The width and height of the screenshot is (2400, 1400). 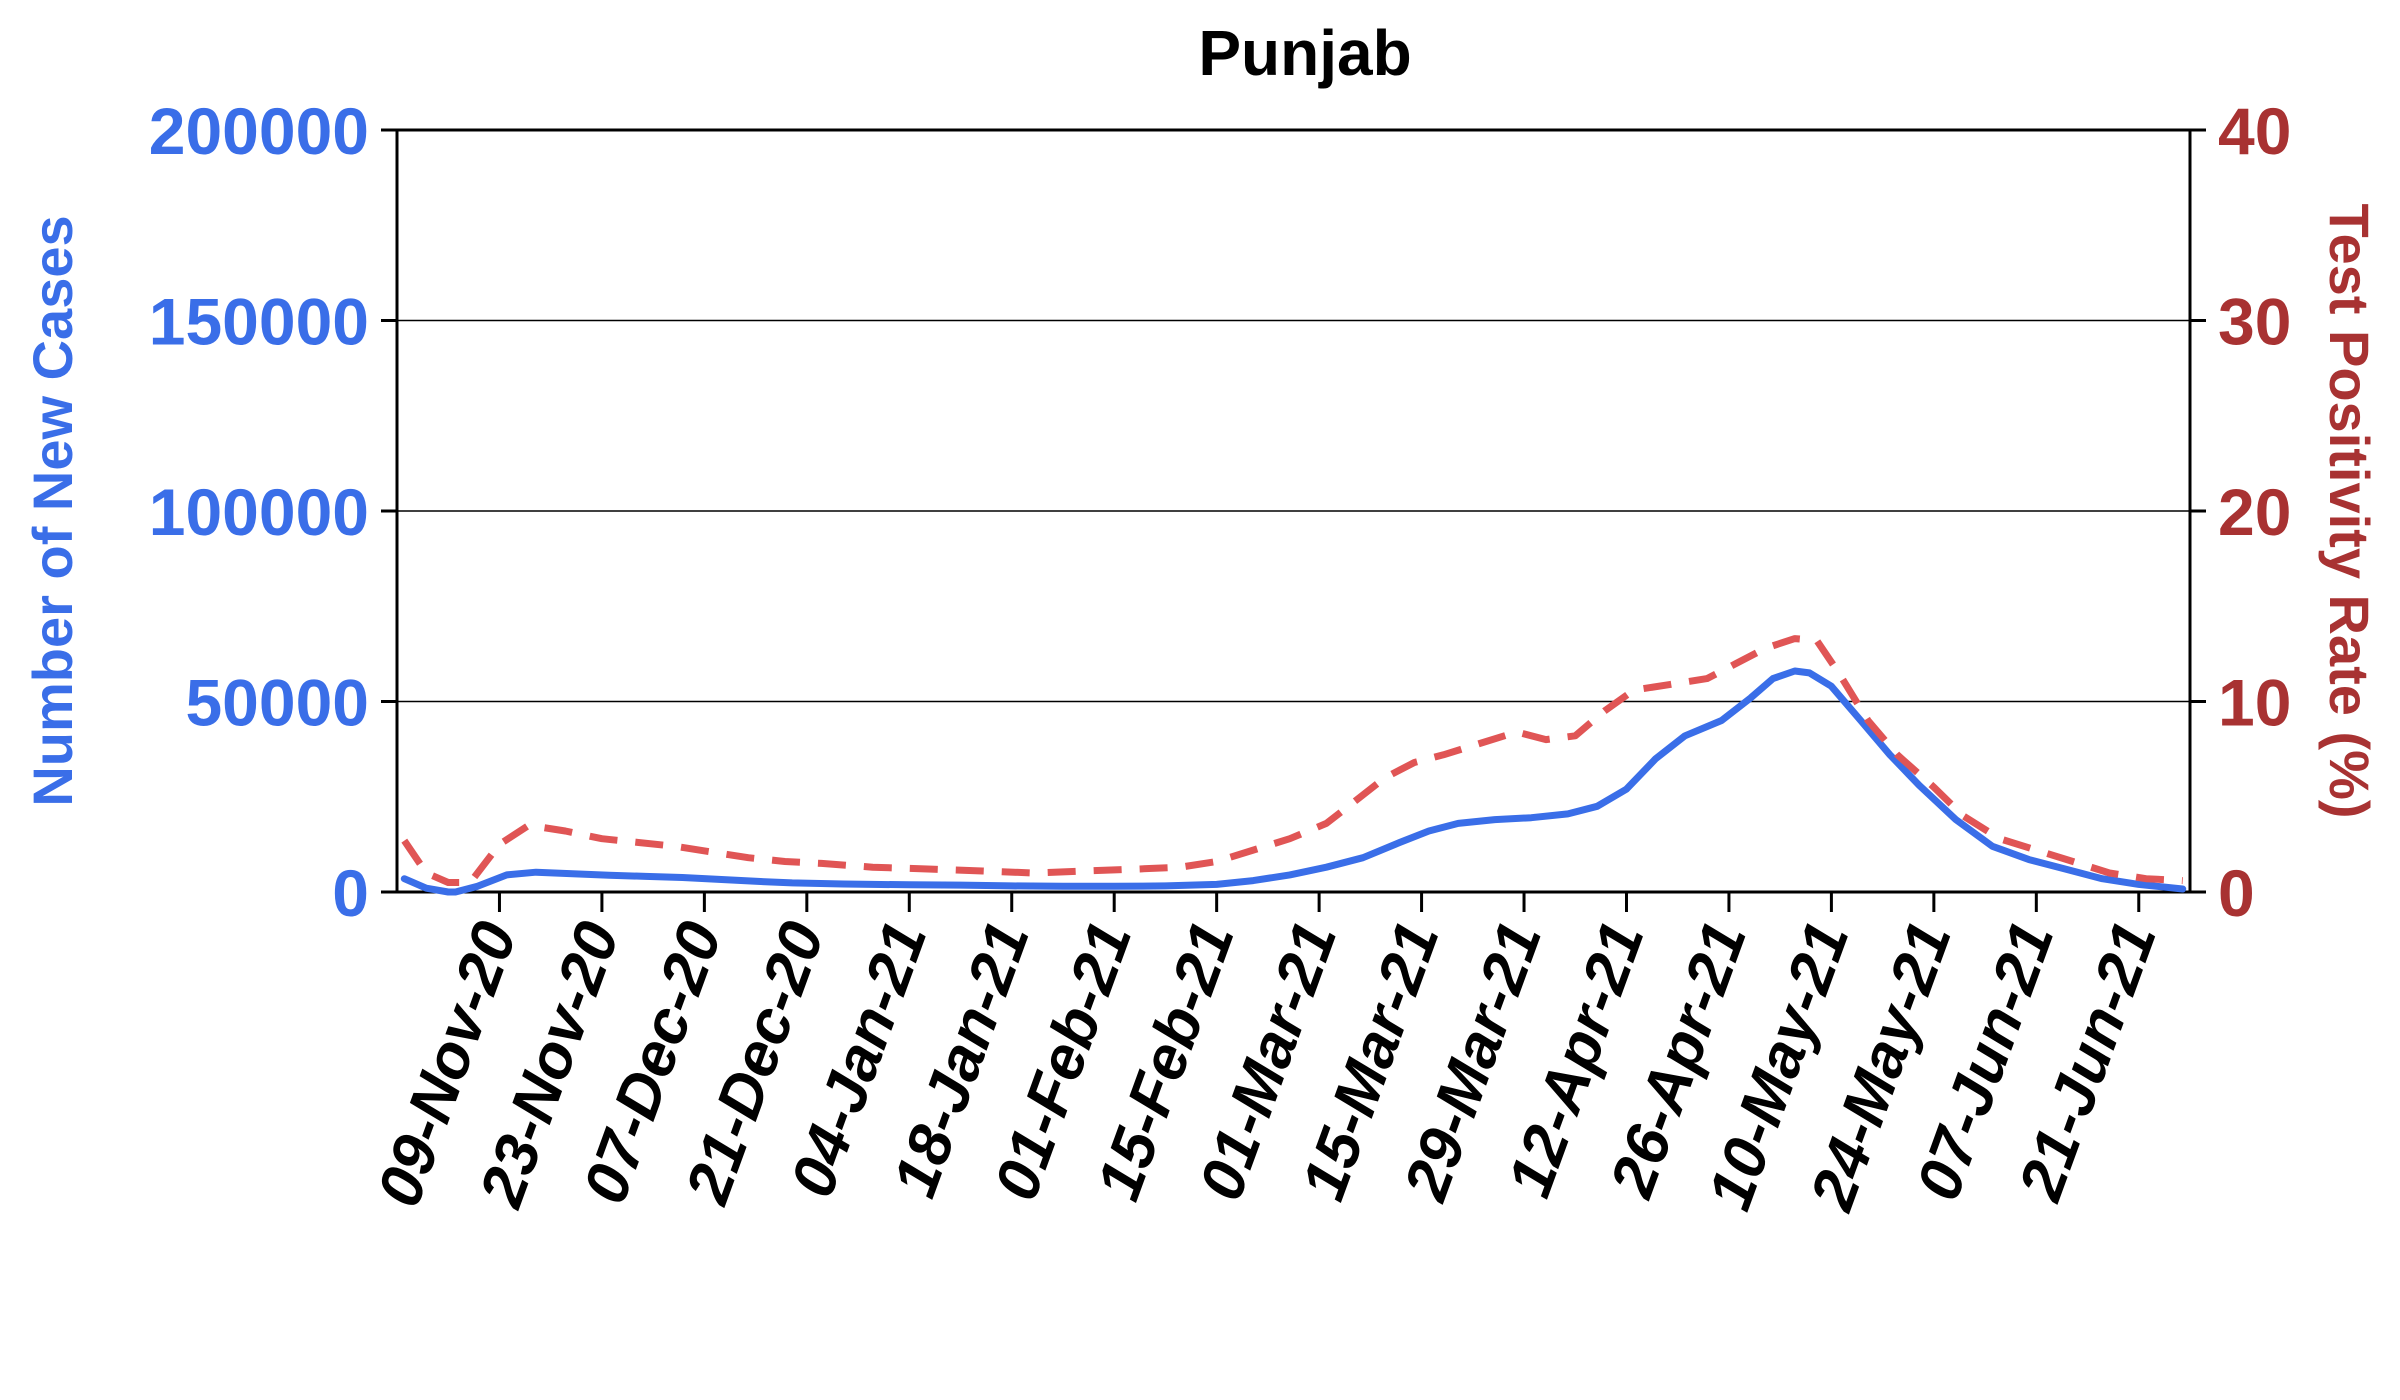 I want to click on left-y-tick-label: 150000, so click(x=259, y=322).